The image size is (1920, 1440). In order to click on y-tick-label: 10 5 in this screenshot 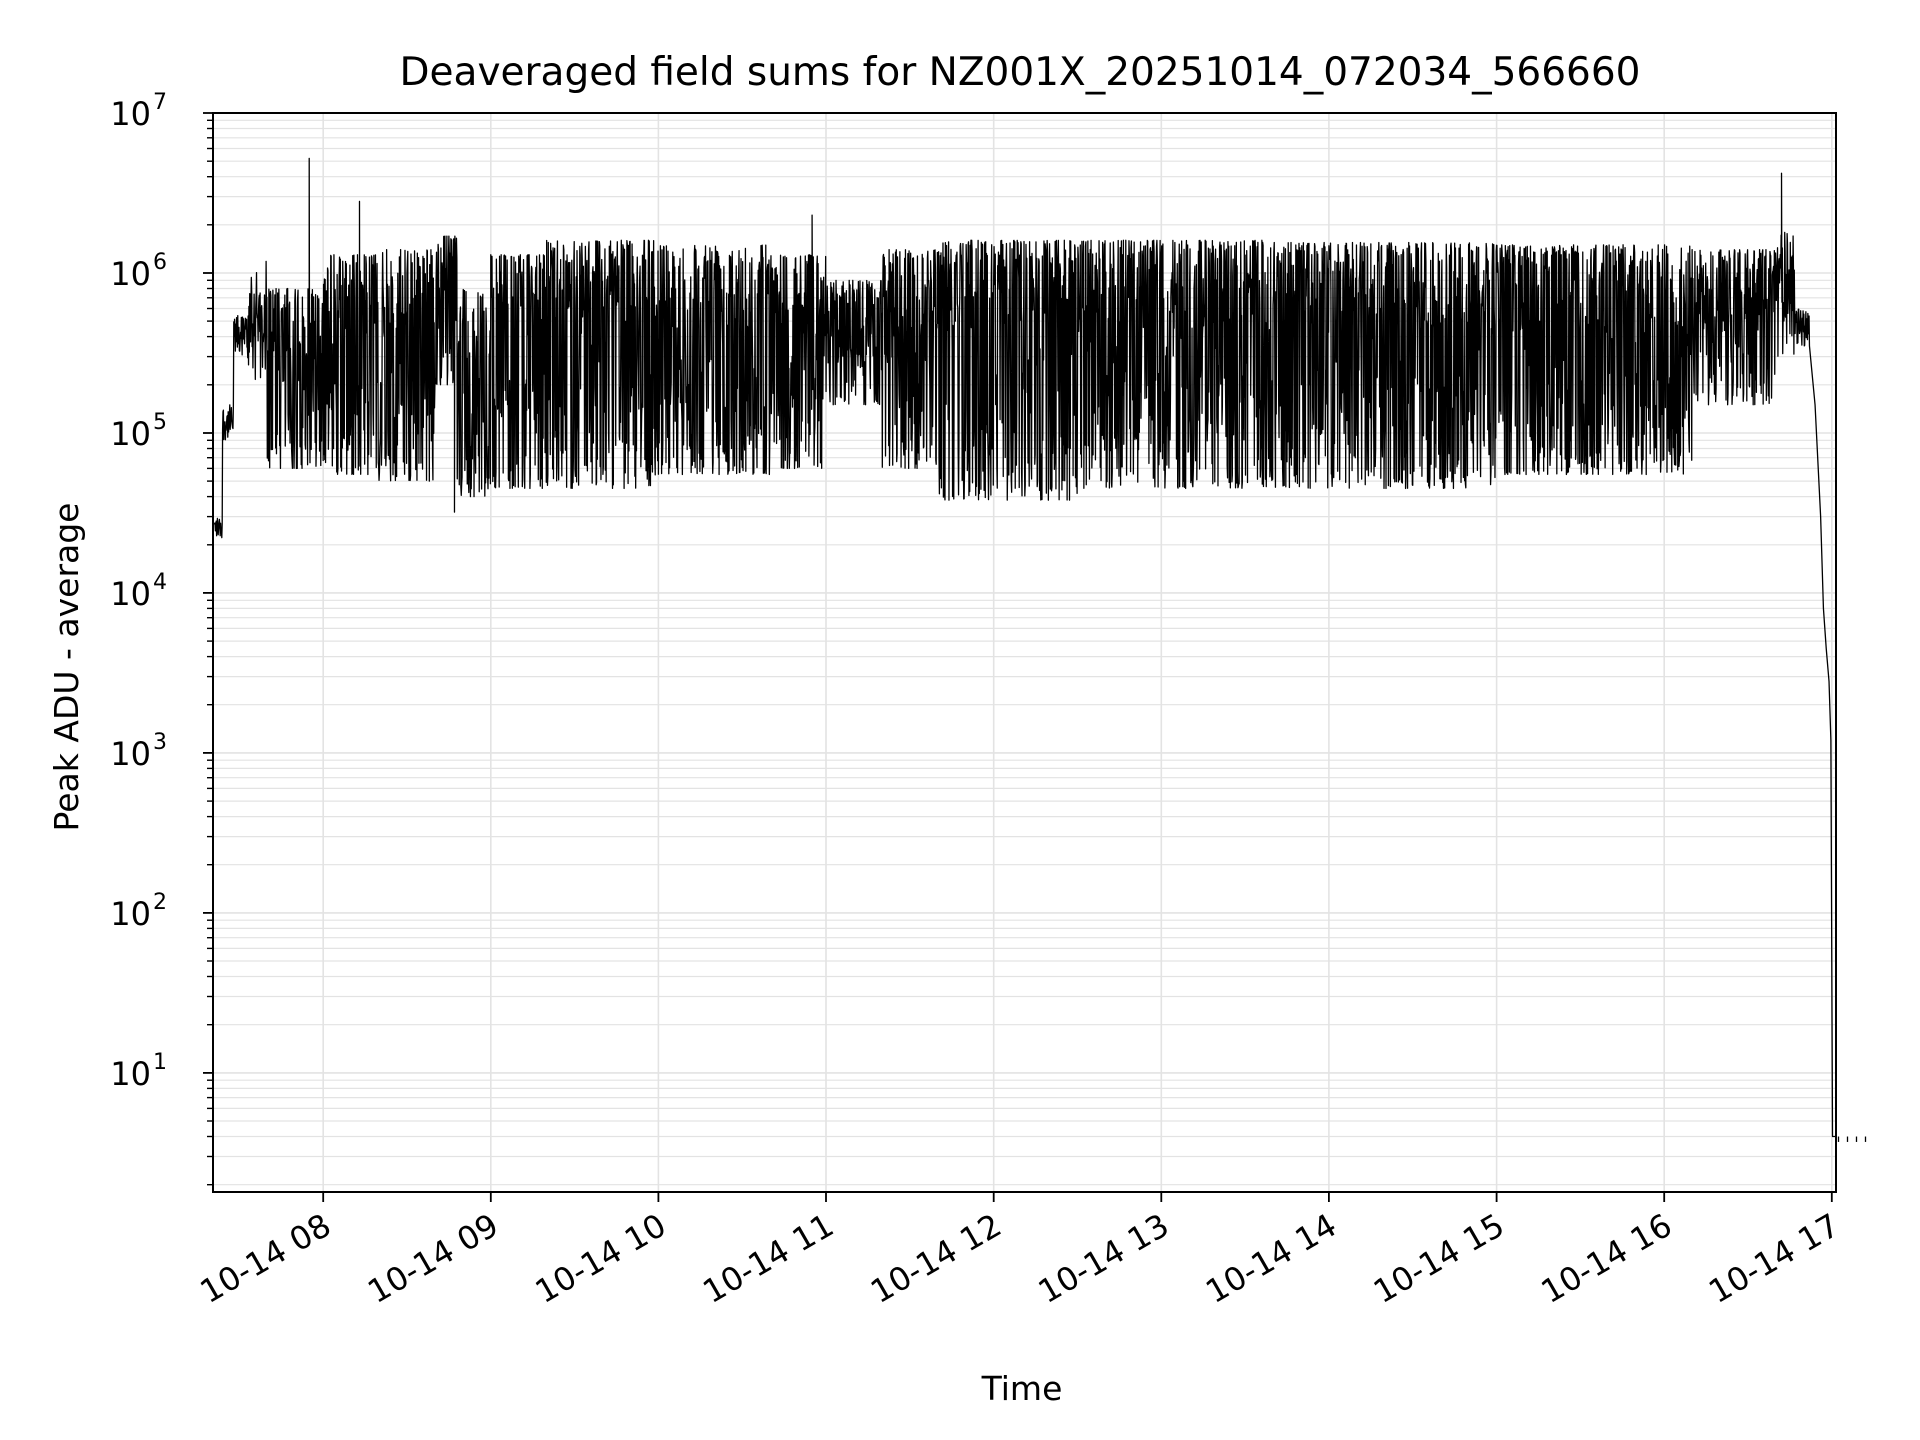, I will do `click(138, 431)`.